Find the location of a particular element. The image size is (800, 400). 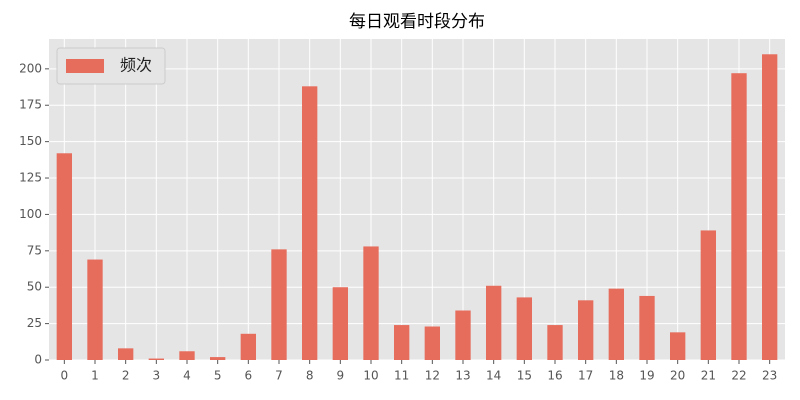

x-tick-label: 7 is located at coordinates (279, 376).